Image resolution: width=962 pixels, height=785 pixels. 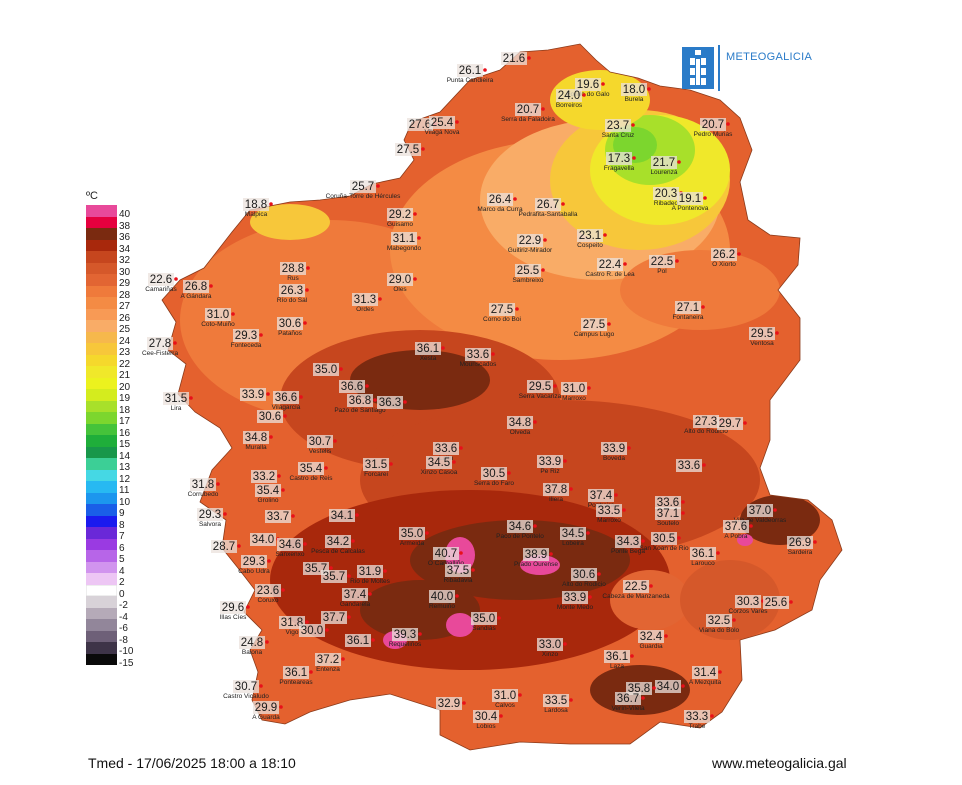 I want to click on station-marker: 33.9Pe Riz, so click(x=552, y=465).